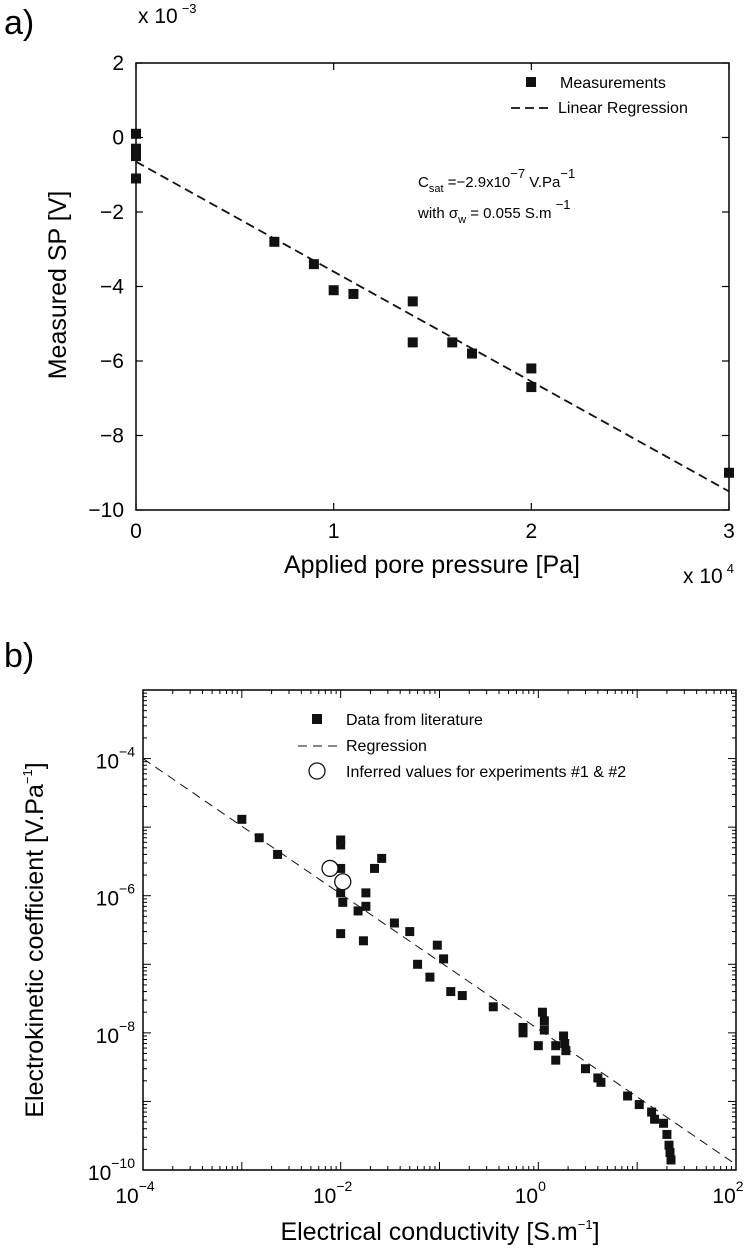  Describe the element at coordinates (167, 14) in the screenshot. I see `panel-a-y-scale-factor: x 10 −3` at that location.